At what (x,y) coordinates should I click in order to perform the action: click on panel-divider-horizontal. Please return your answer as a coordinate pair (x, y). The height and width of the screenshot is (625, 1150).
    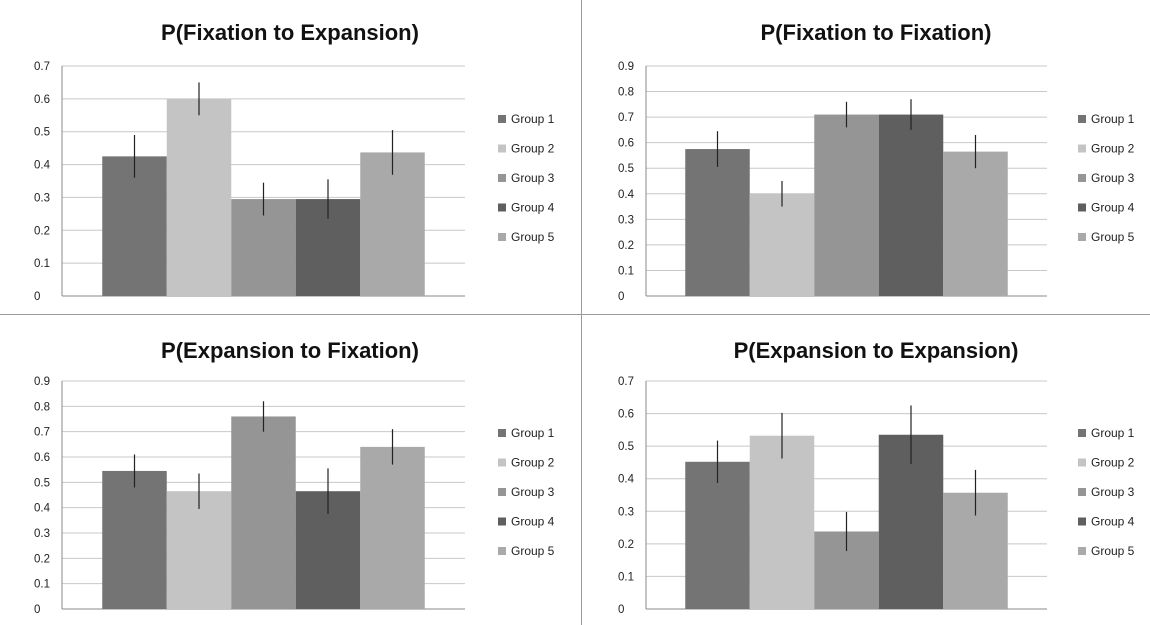
    Looking at the image, I should click on (575, 314).